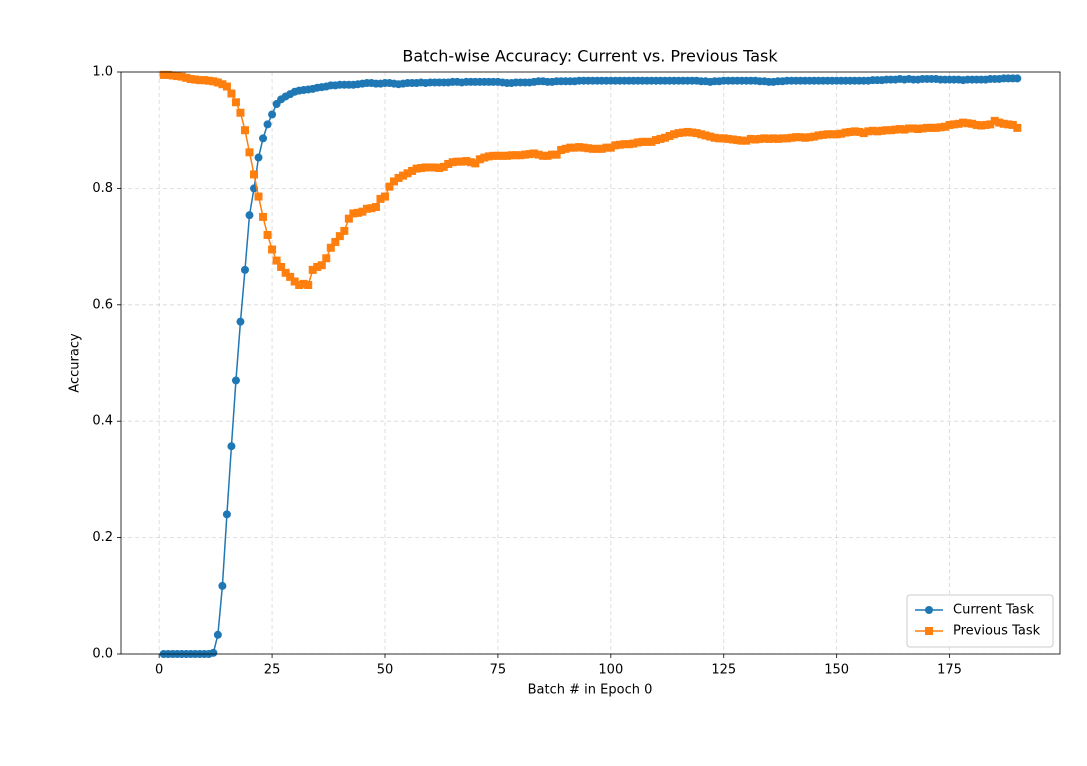 This screenshot has width=1087, height=766. I want to click on x-tick-label: 25, so click(272, 670).